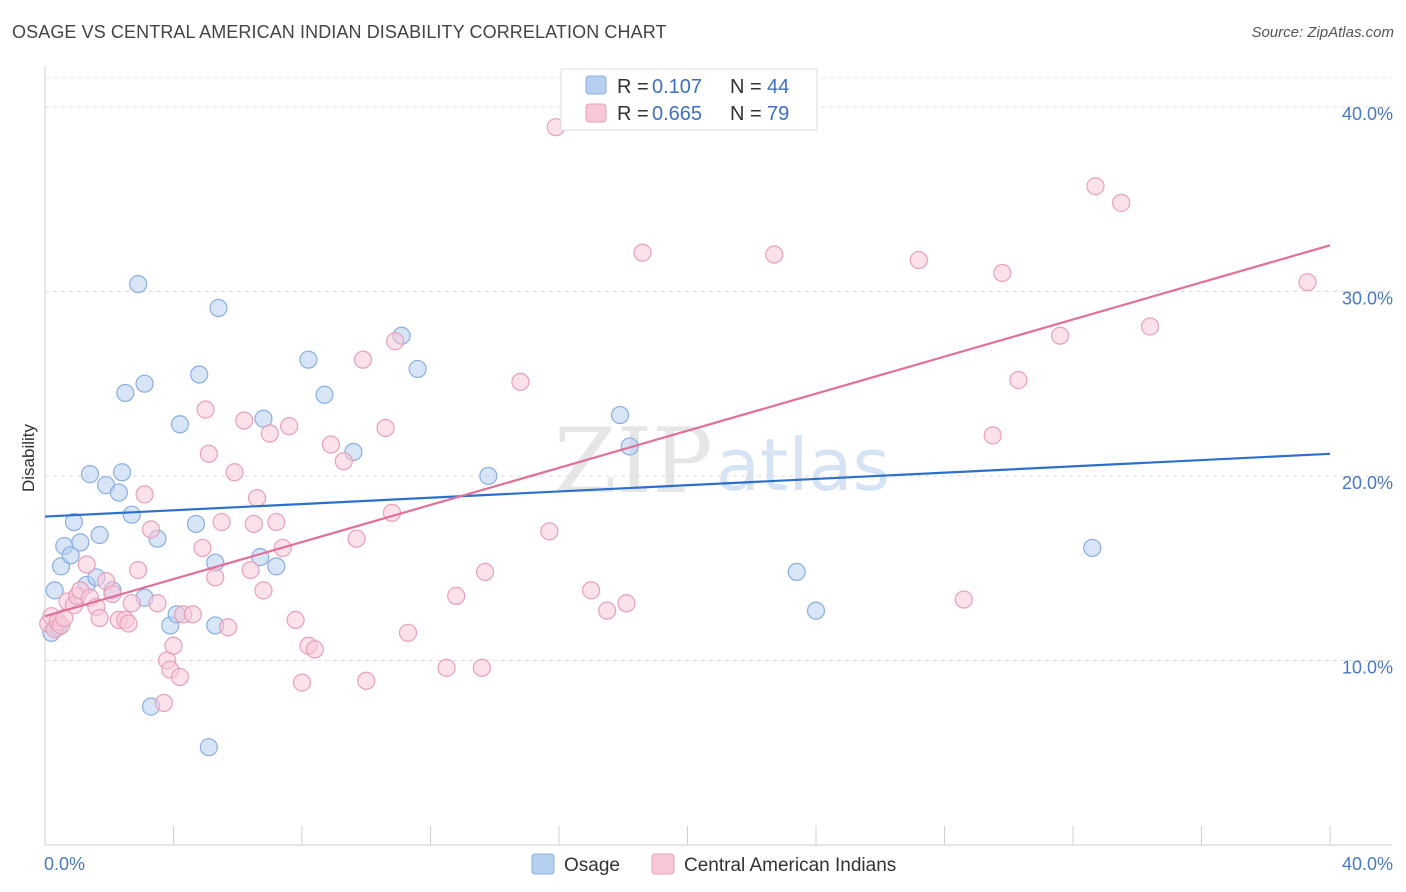 The width and height of the screenshot is (1406, 892). I want to click on x-tick-label-1: 40.0%, so click(1367, 864).